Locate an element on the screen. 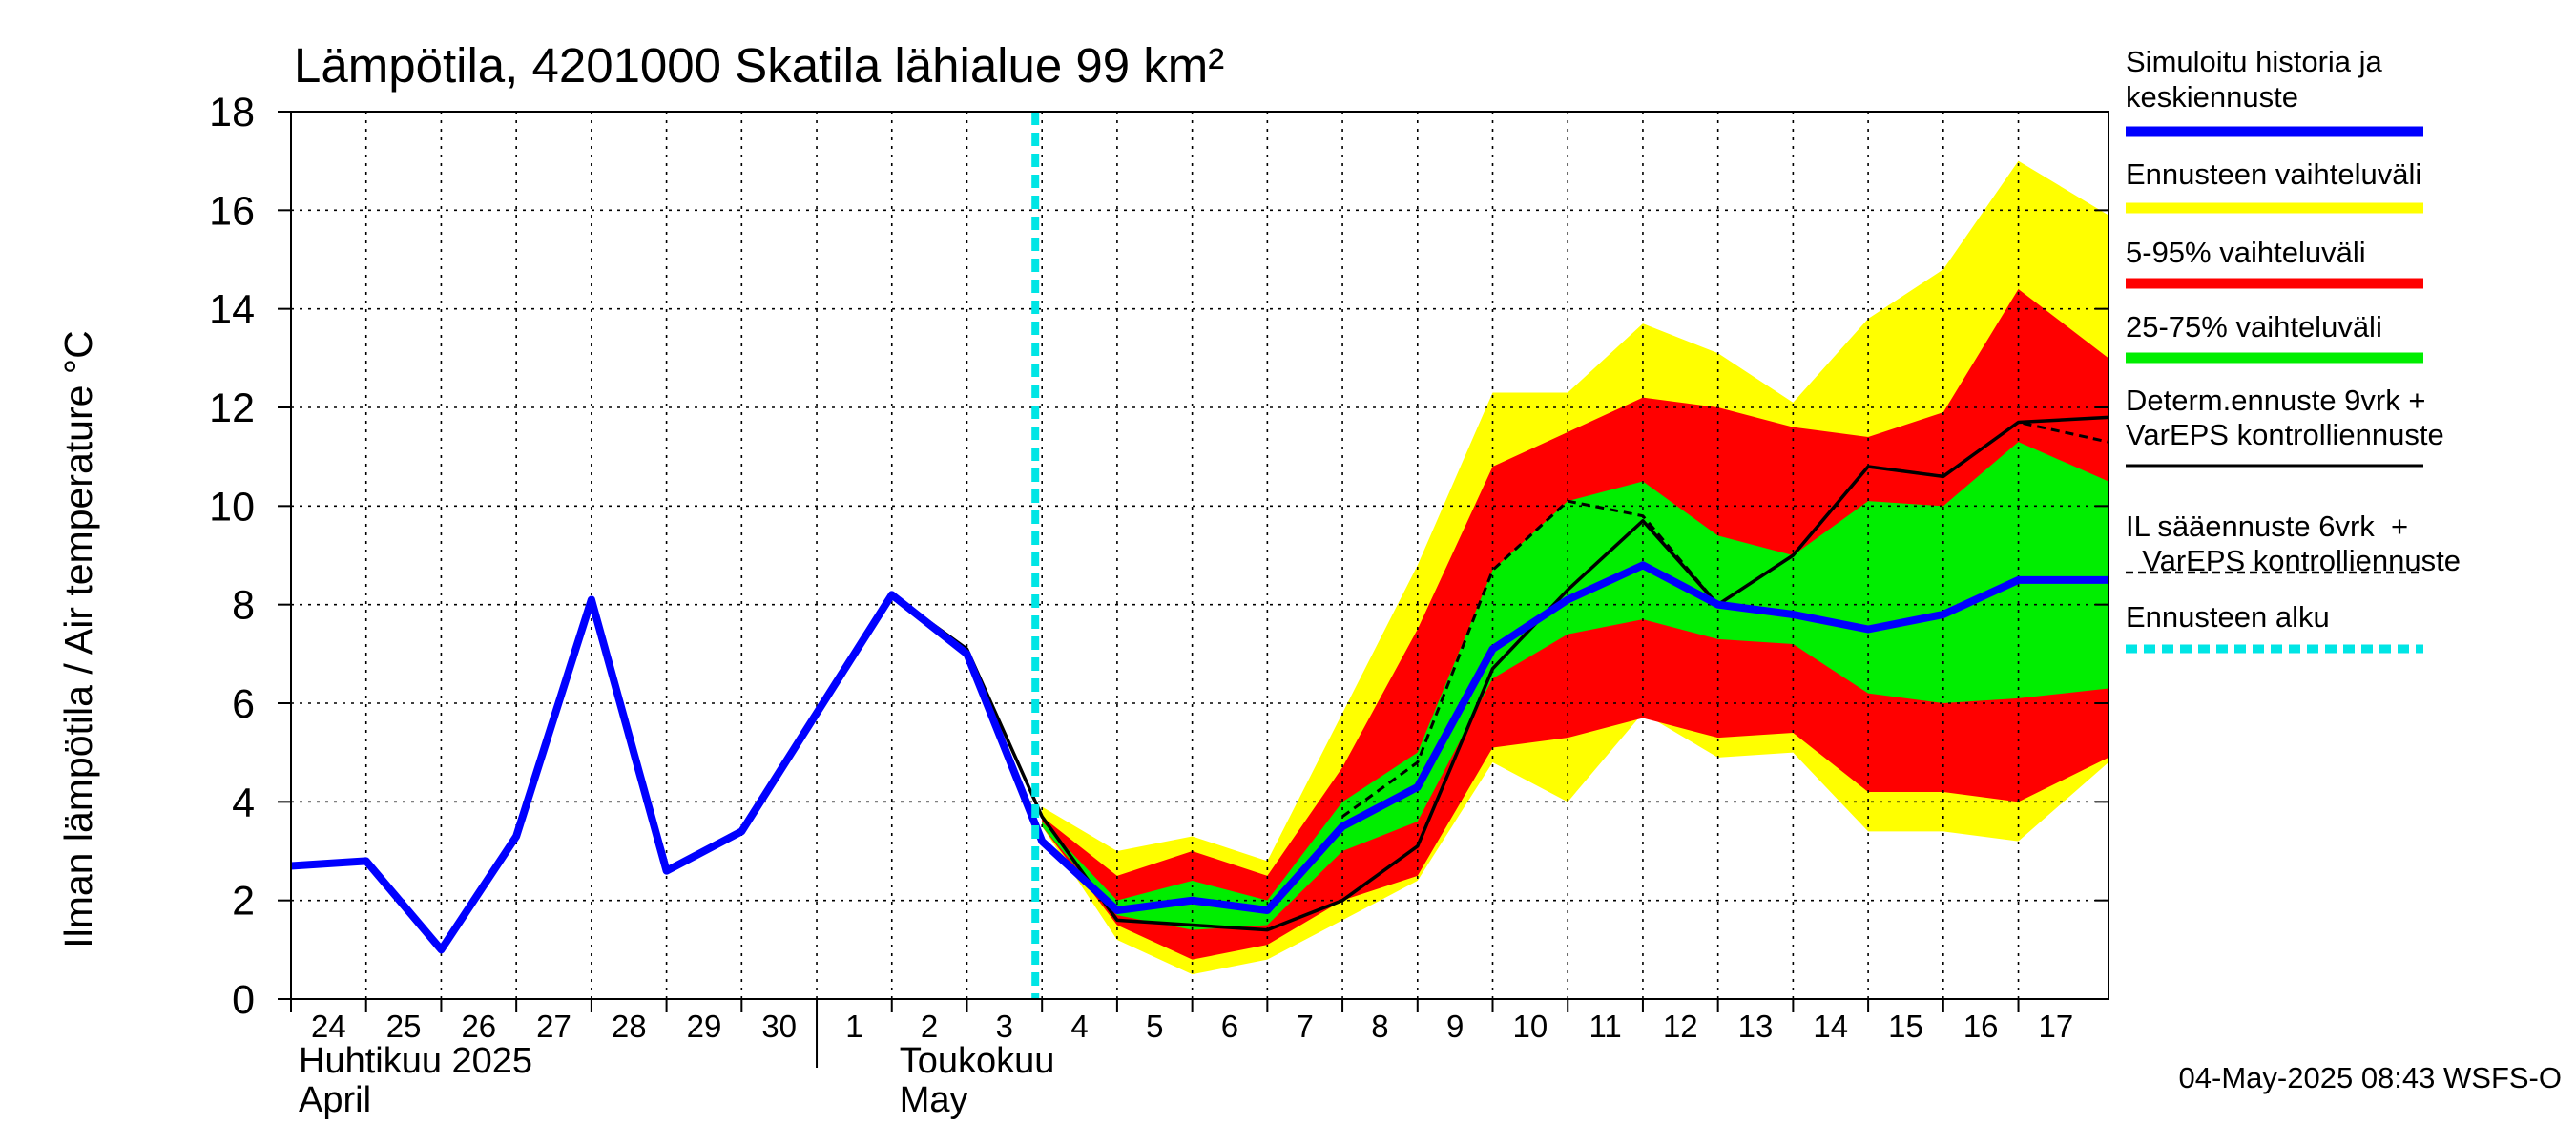 The image size is (2576, 1145). x-day-label: 1 is located at coordinates (853, 1026).